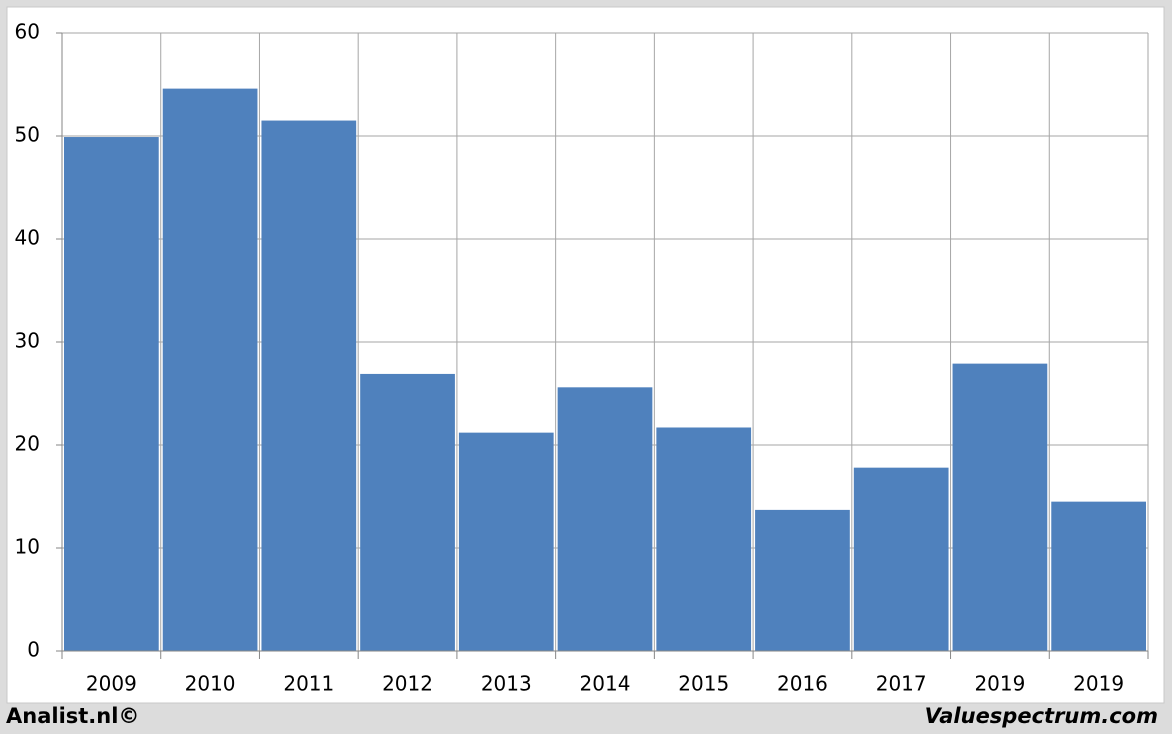 Image resolution: width=1172 pixels, height=734 pixels. What do you see at coordinates (72, 716) in the screenshot?
I see `footer-left: Analist.nl©` at bounding box center [72, 716].